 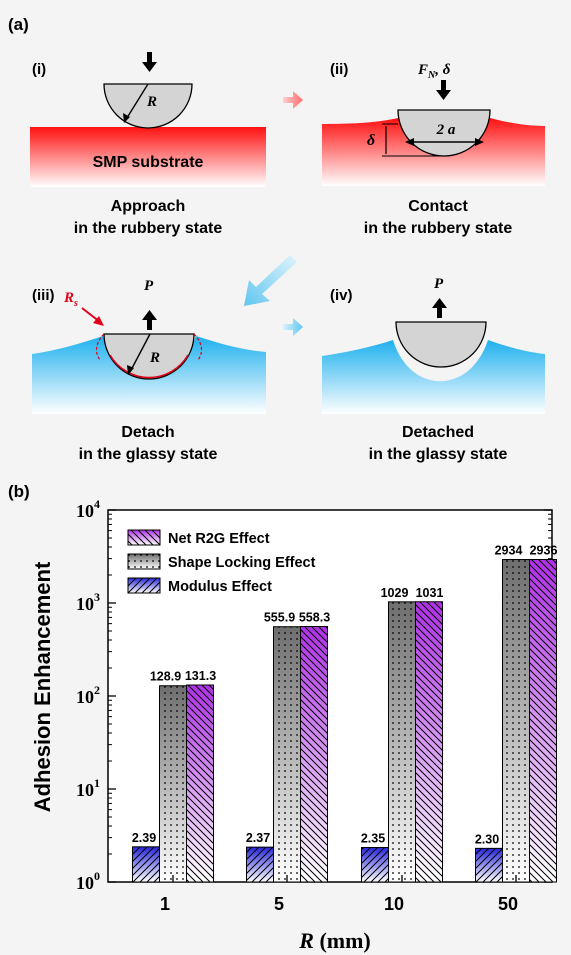 What do you see at coordinates (433, 377) in the screenshot?
I see `glassy-substrate-iv` at bounding box center [433, 377].